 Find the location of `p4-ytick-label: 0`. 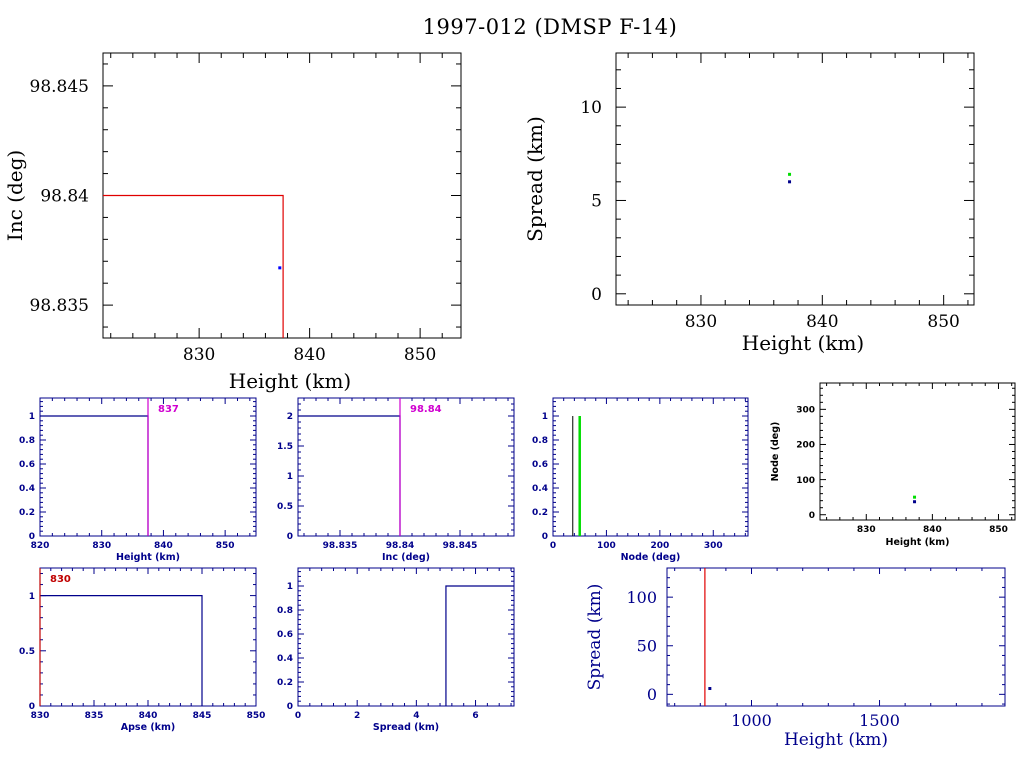

p4-ytick-label: 0 is located at coordinates (290, 537).